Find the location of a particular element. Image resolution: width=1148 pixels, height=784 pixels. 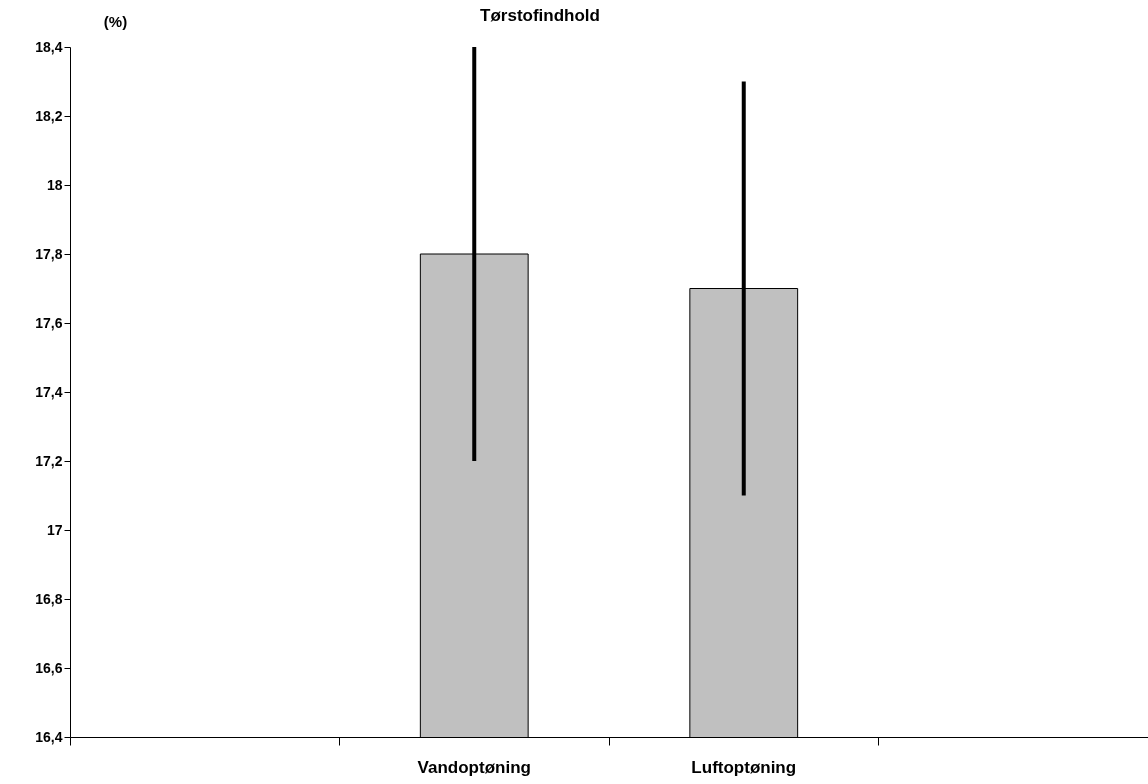

y-tick-label: 17 is located at coordinates (54, 529).